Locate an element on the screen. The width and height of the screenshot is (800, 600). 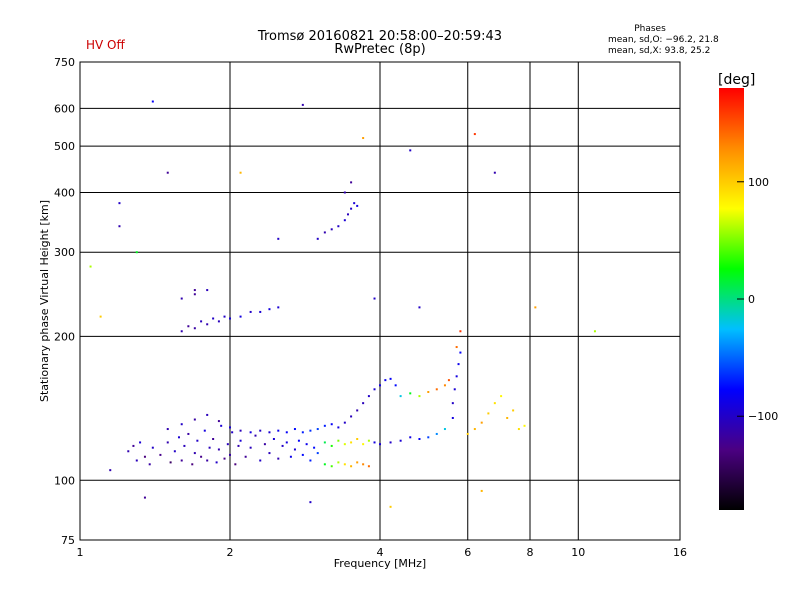
y-tick-label: 500 is located at coordinates (64, 146).